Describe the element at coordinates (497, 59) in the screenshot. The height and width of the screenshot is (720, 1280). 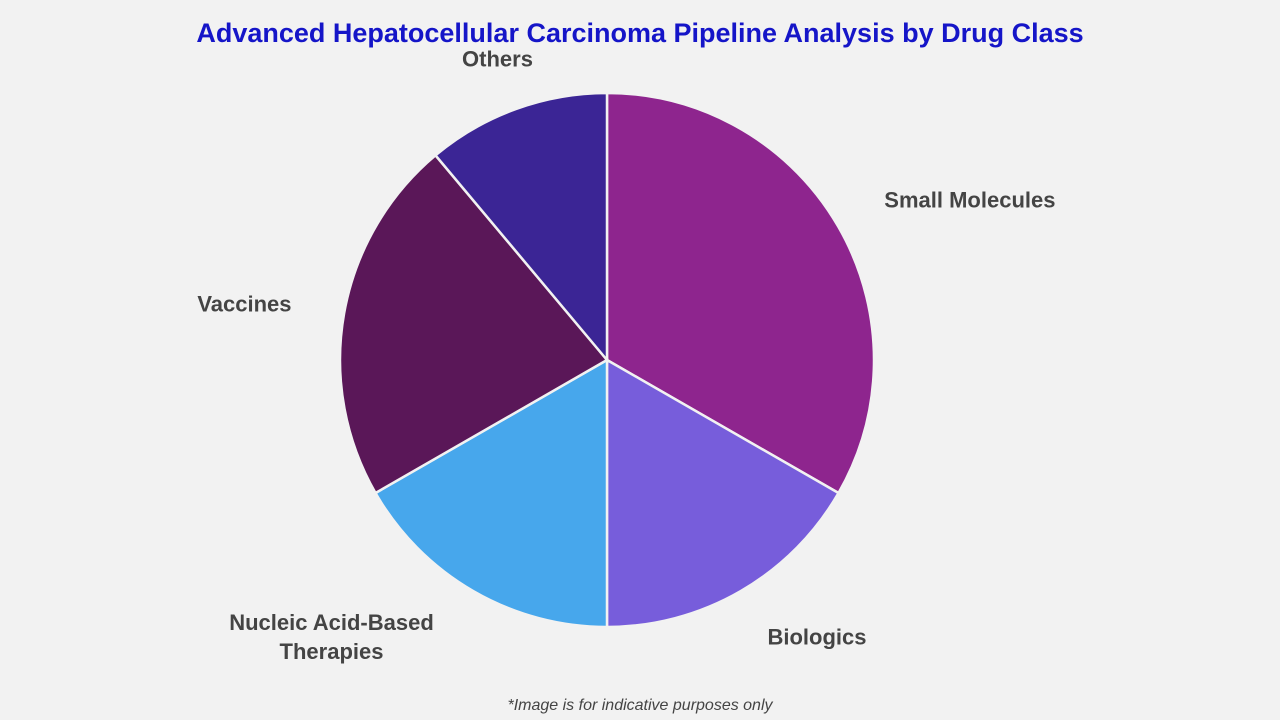
I see `slice-label: Others` at that location.